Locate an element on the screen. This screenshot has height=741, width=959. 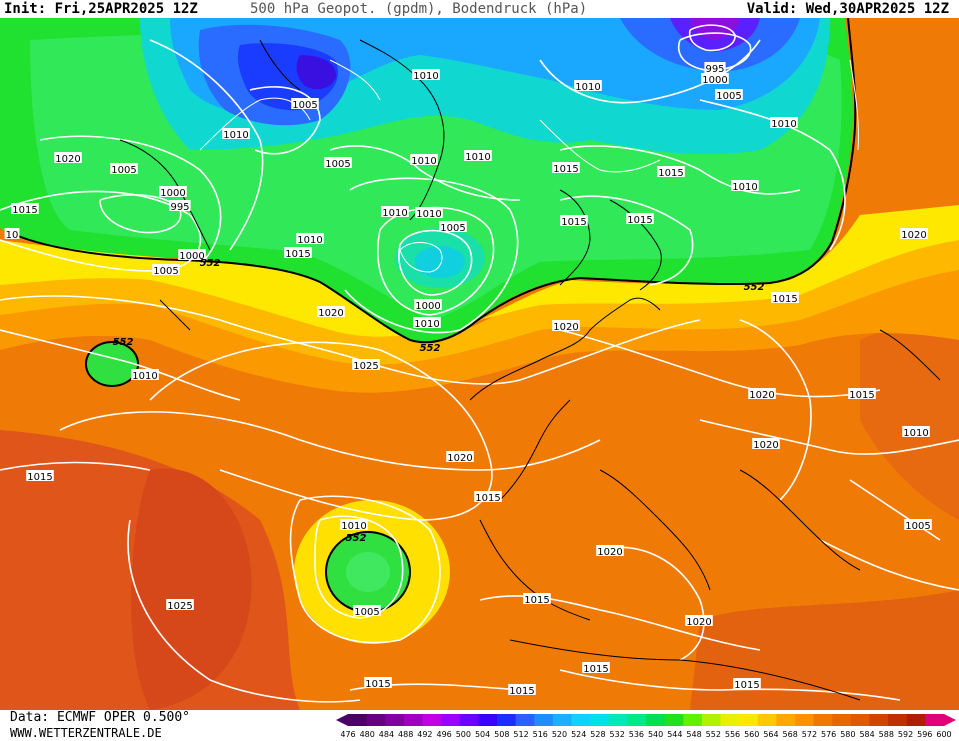
color-scale-tick-label: 548 is located at coordinates (693, 734).